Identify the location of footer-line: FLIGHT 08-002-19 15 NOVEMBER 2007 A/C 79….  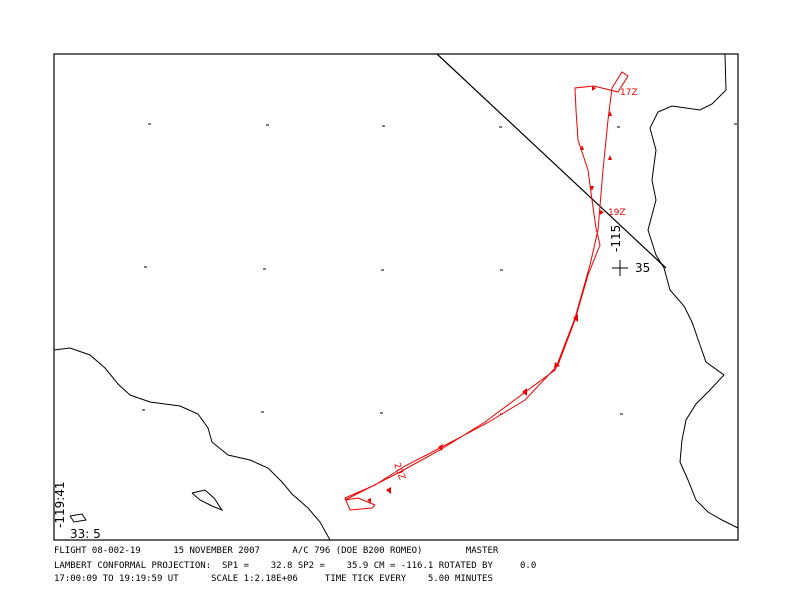
(276, 551).